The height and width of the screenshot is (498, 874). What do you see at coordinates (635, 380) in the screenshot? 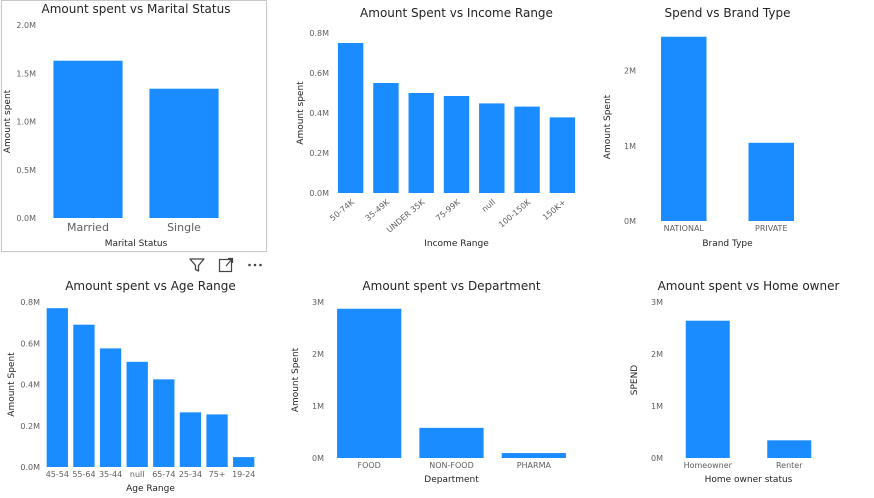
I see `chart-5-ylabel: SPEND` at bounding box center [635, 380].